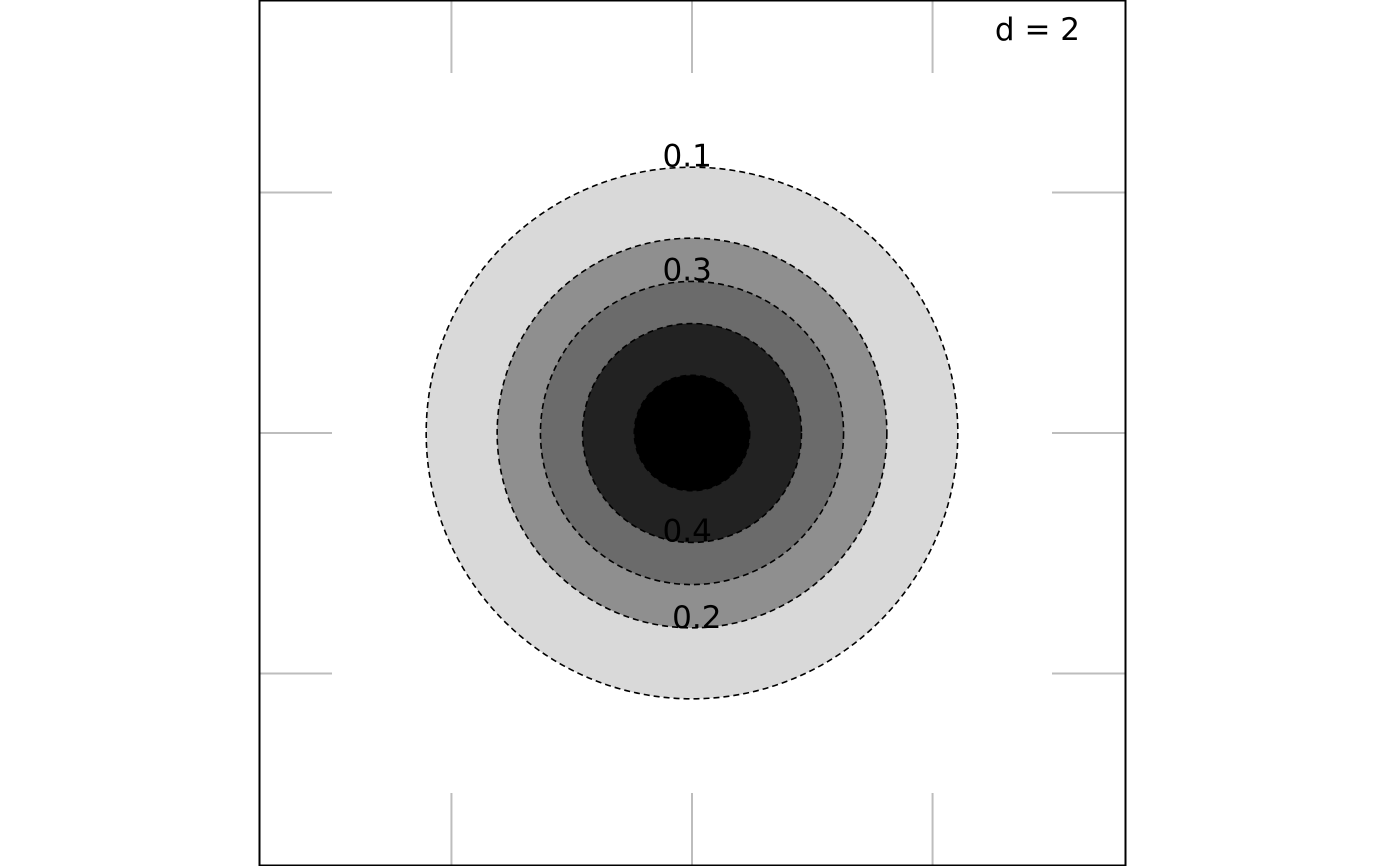 Image resolution: width=1400 pixels, height=866 pixels. Describe the element at coordinates (687, 532) in the screenshot. I see `contour-label-0-4: 0.4` at that location.